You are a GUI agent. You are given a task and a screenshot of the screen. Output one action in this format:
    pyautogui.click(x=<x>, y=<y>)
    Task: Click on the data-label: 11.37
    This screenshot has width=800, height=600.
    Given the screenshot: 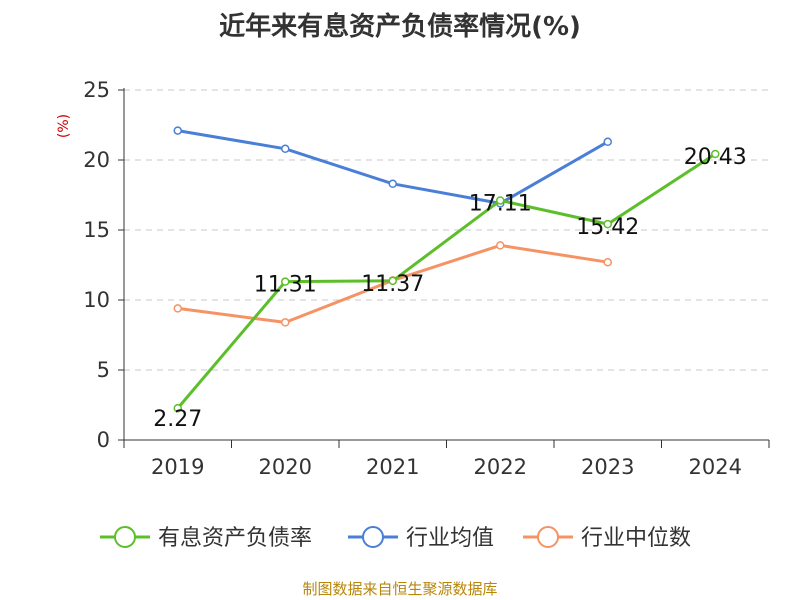 What is the action you would take?
    pyautogui.click(x=392, y=284)
    